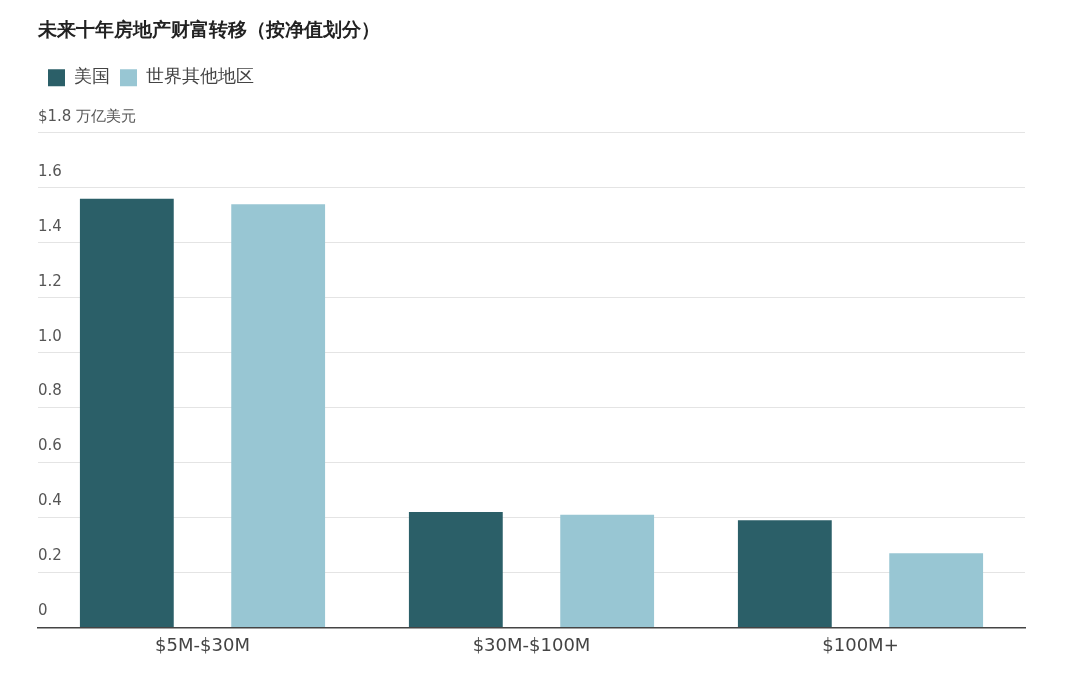  What do you see at coordinates (50, 445) in the screenshot?
I see `y-tick-label: 0.6` at bounding box center [50, 445].